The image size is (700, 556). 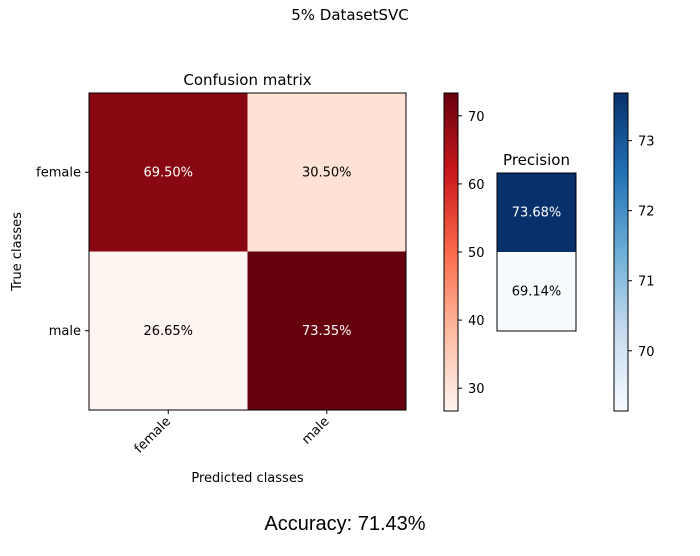 I want to click on precision-value-label: 73.68%, so click(x=537, y=213).